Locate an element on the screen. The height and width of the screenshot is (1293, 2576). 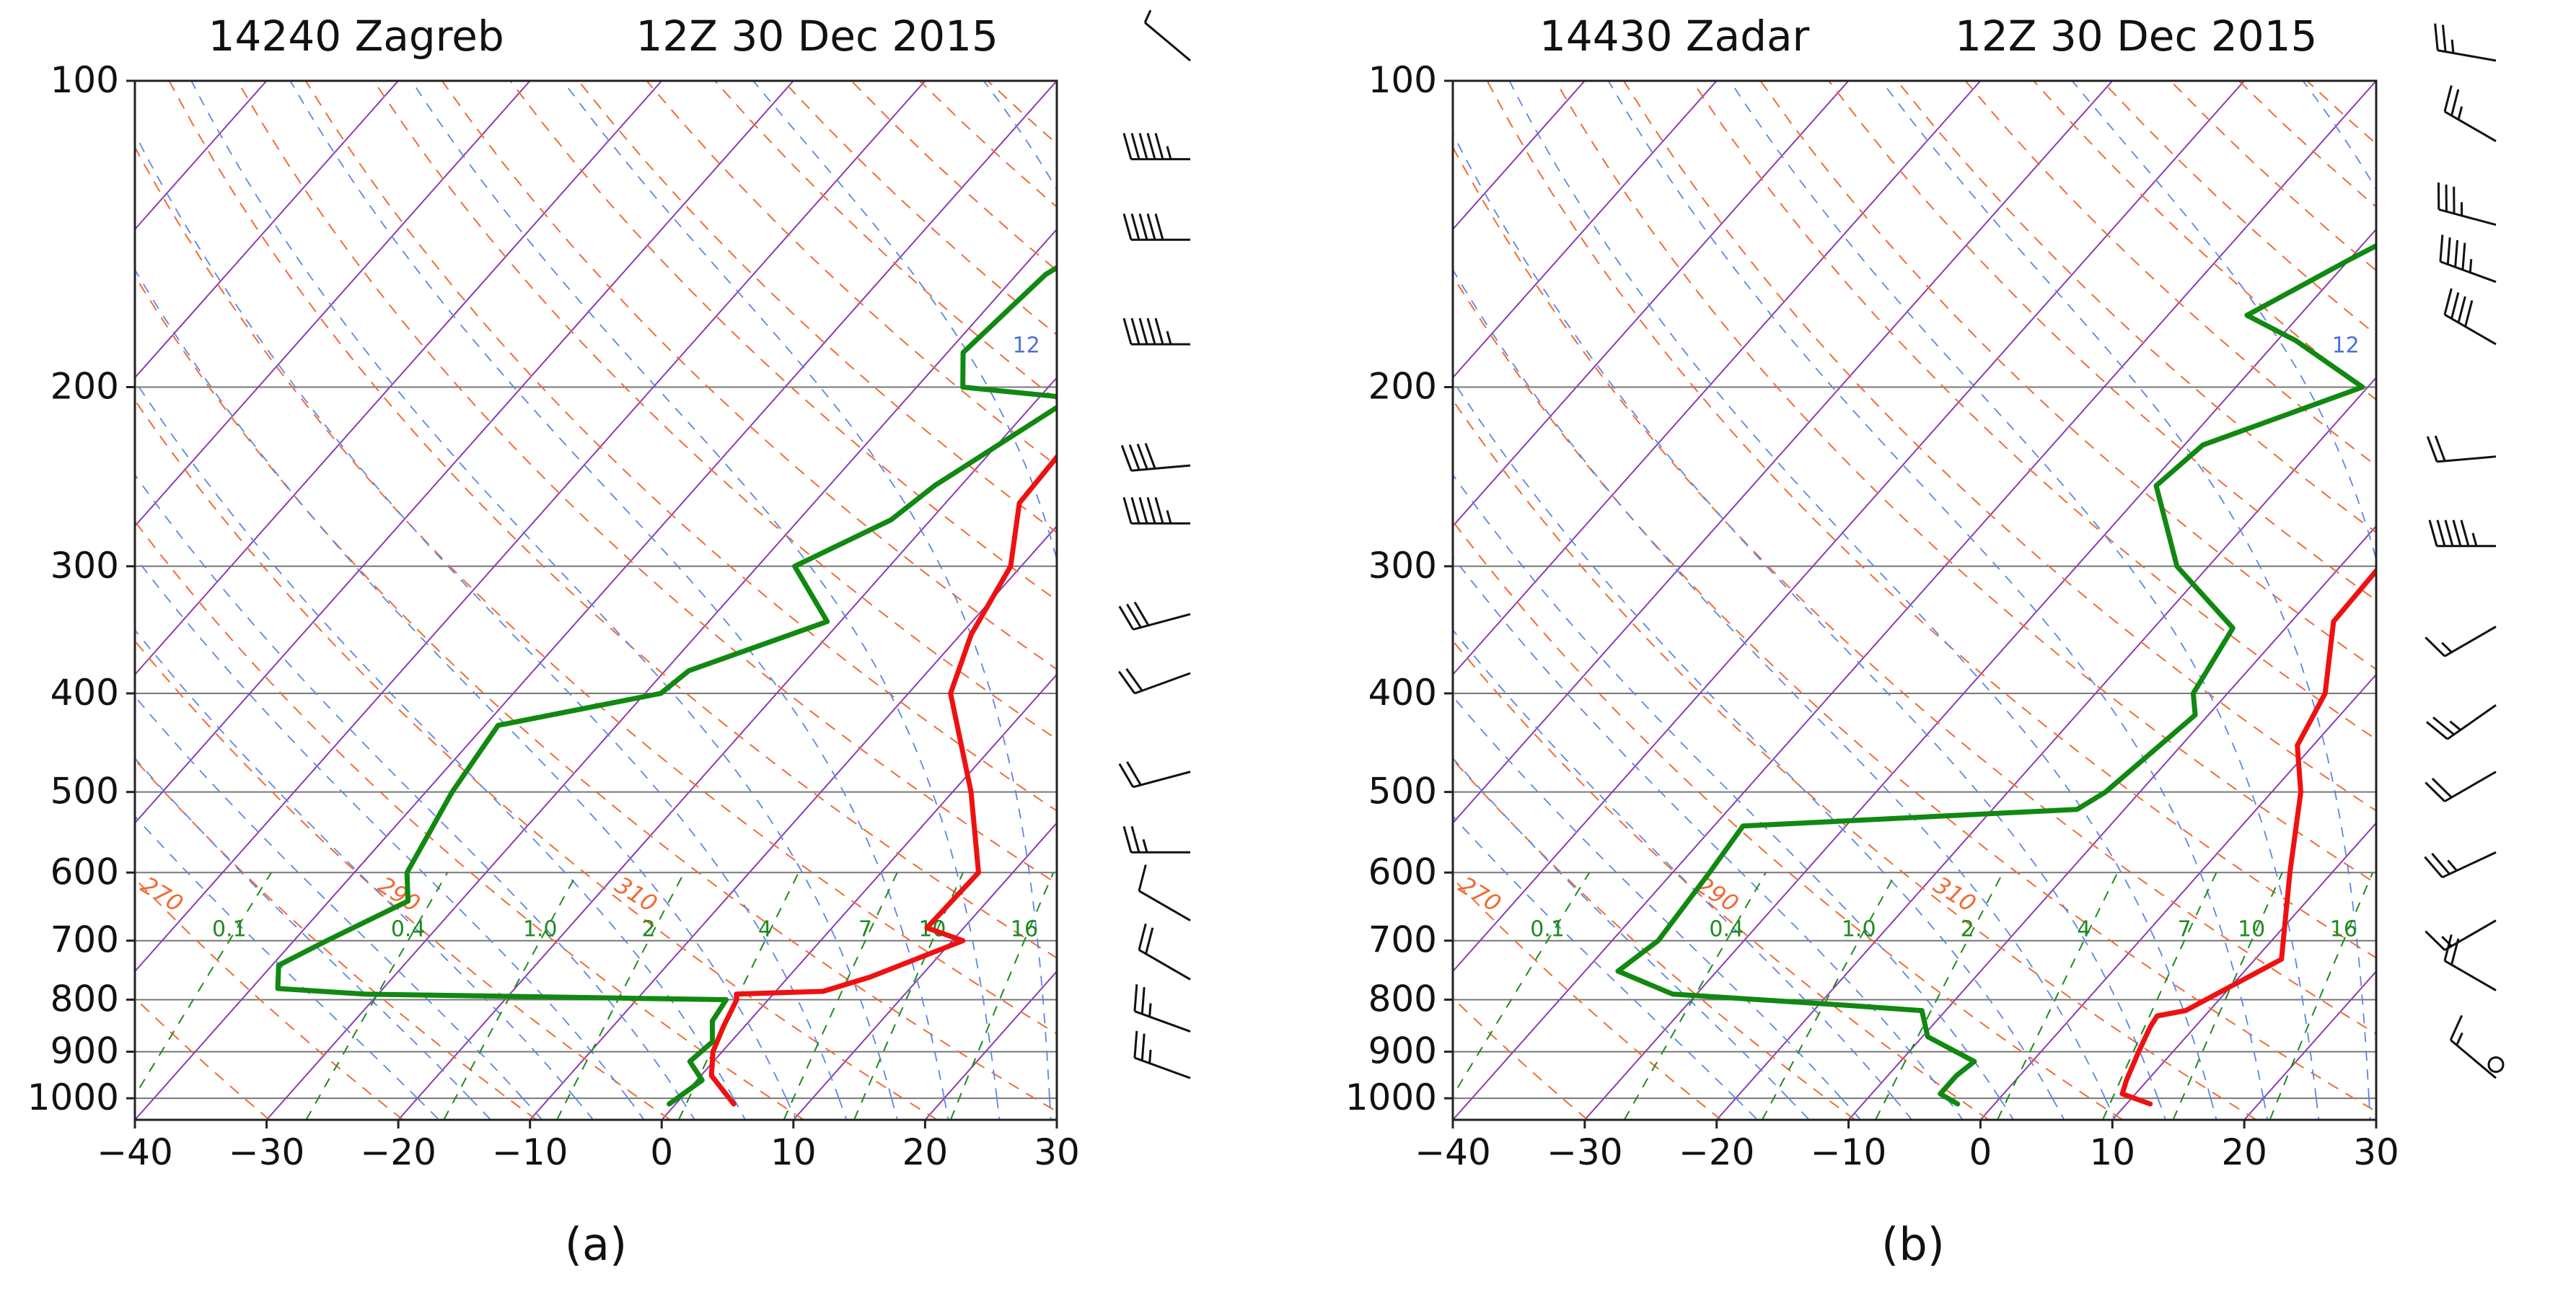
title-station: 14240 Zagreb is located at coordinates (356, 36).